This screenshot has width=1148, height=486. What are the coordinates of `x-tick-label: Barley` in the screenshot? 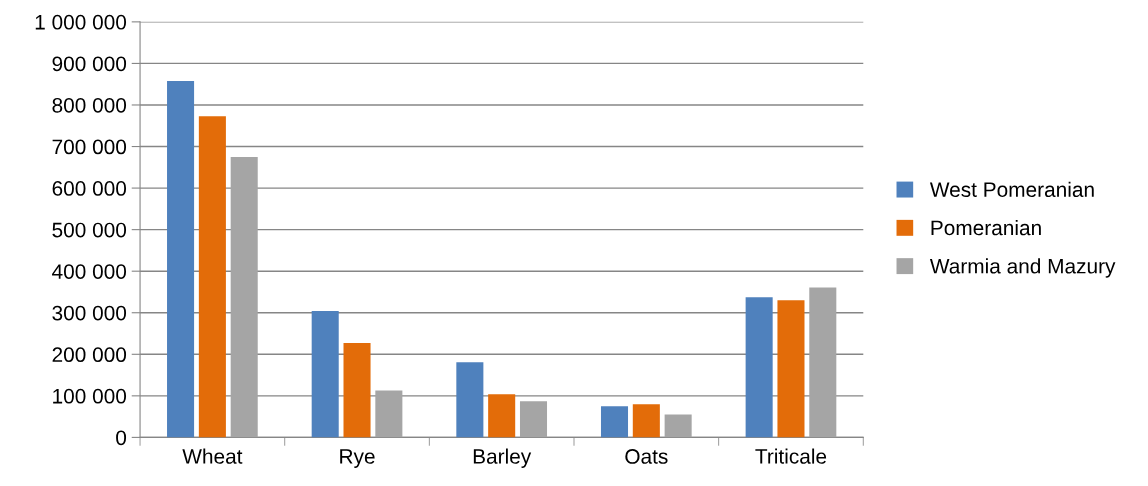 It's located at (502, 458).